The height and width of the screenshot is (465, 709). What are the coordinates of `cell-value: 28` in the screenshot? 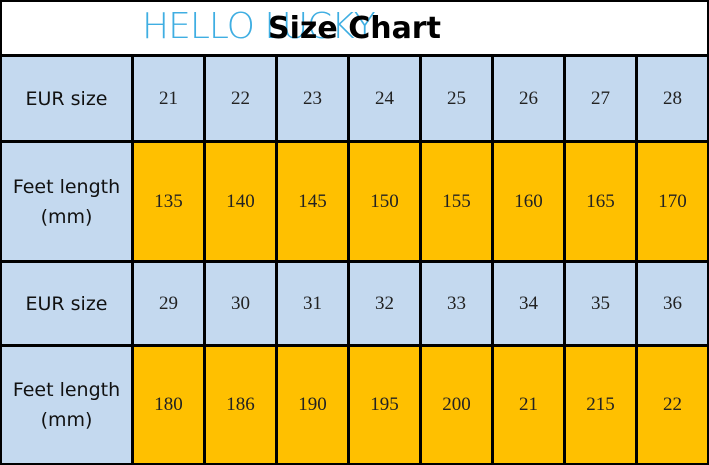 It's located at (672, 98).